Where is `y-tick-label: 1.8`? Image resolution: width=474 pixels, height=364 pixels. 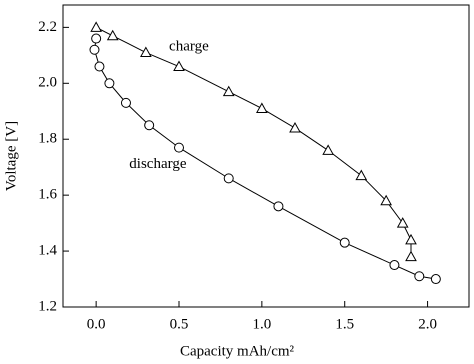
y-tick-label: 1.8 is located at coordinates (47, 139).